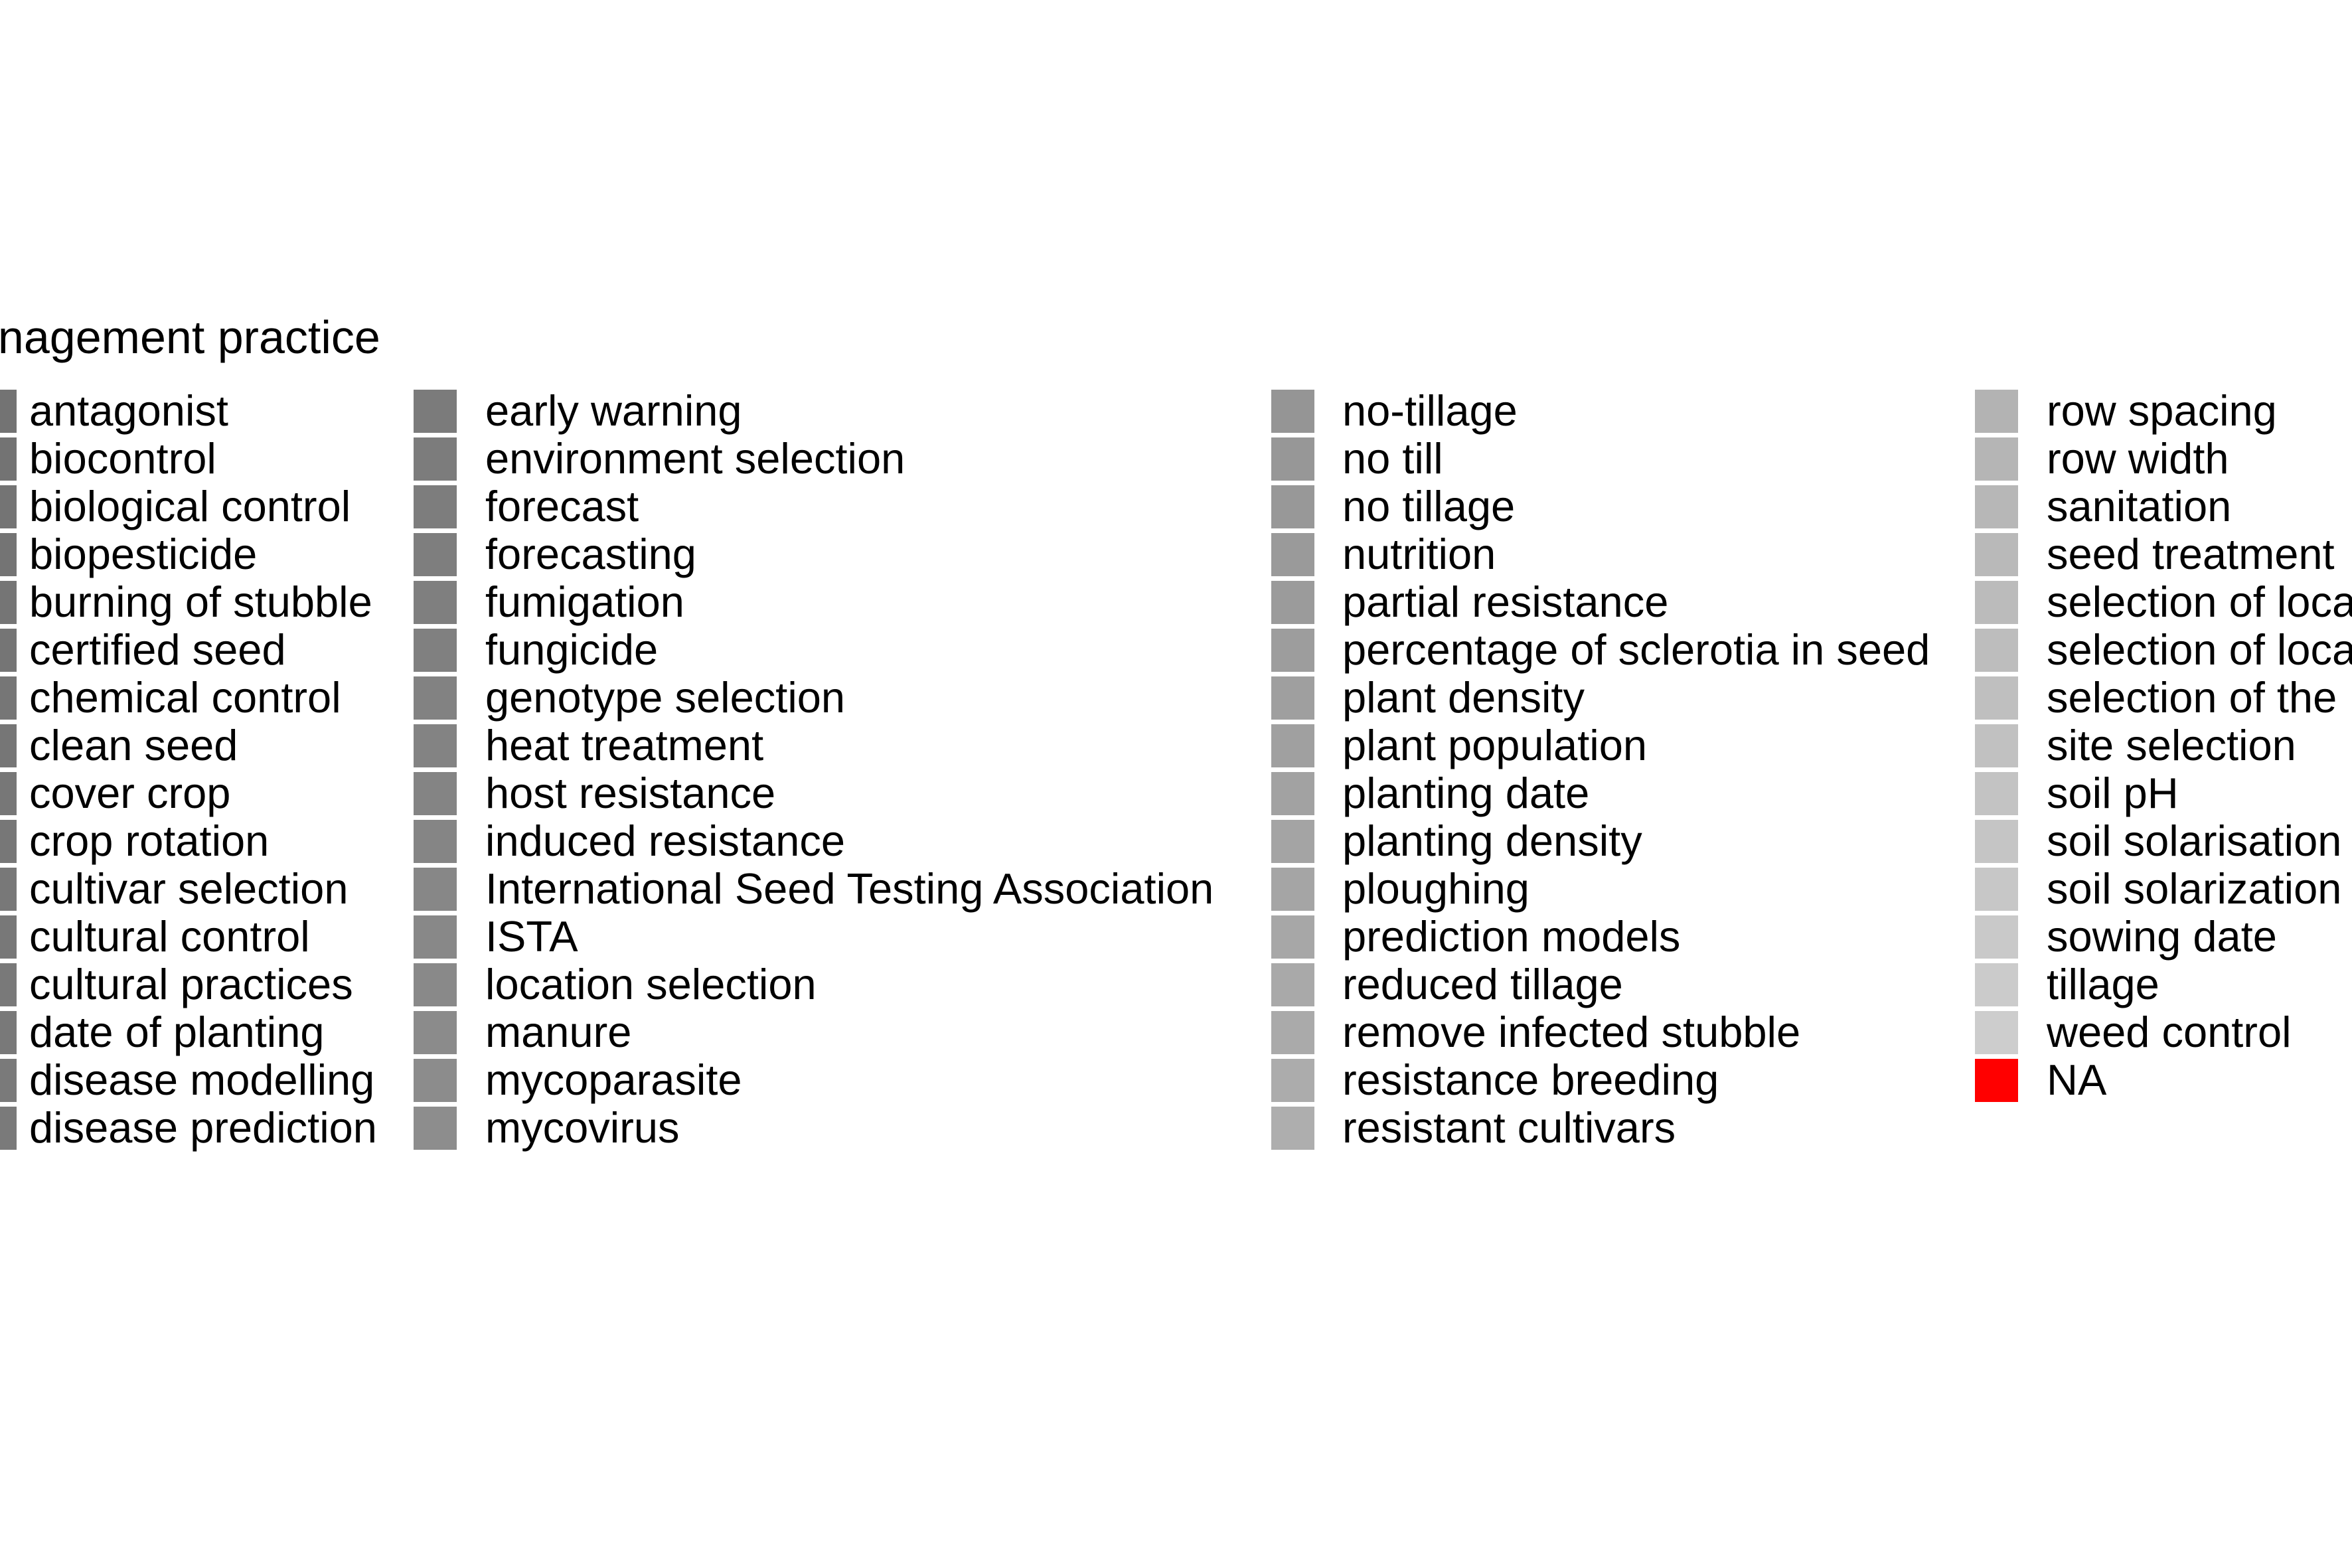  Describe the element at coordinates (1531, 1080) in the screenshot. I see `legend-label: resistance breeding` at that location.